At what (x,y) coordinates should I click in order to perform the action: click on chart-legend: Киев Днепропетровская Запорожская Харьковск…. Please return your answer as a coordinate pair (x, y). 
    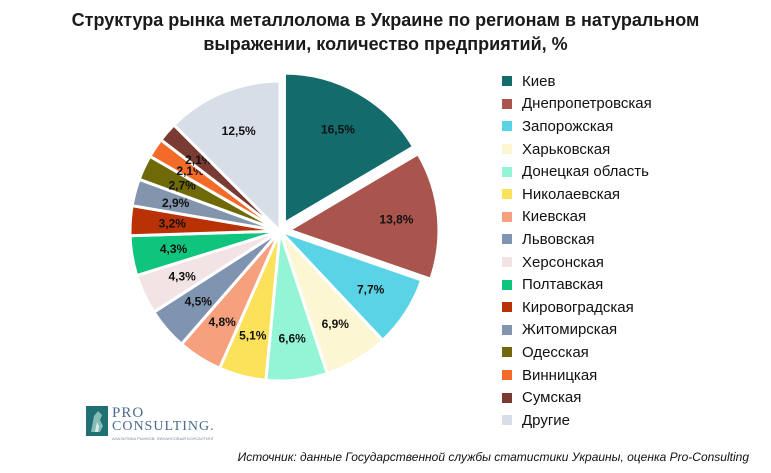
    Looking at the image, I should click on (577, 251).